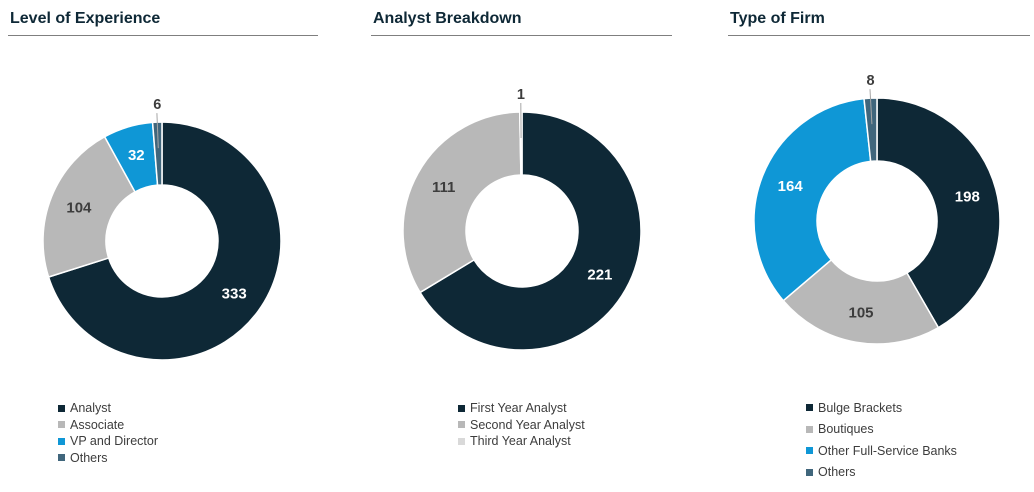 The width and height of the screenshot is (1034, 492). What do you see at coordinates (79, 207) in the screenshot?
I see `data-label: 104` at bounding box center [79, 207].